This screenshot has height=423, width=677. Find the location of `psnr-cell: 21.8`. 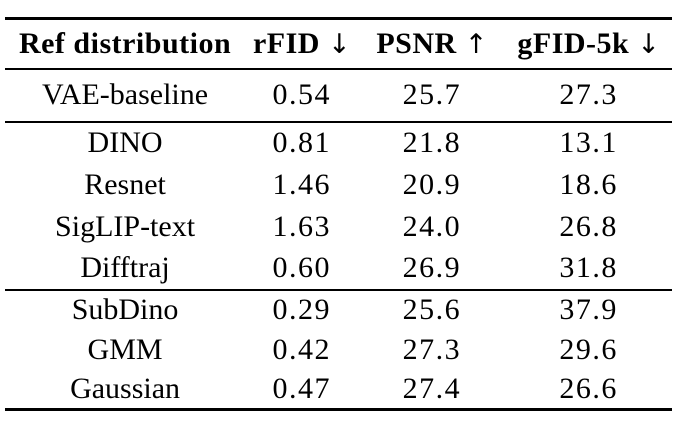

psnr-cell: 21.8 is located at coordinates (432, 142).